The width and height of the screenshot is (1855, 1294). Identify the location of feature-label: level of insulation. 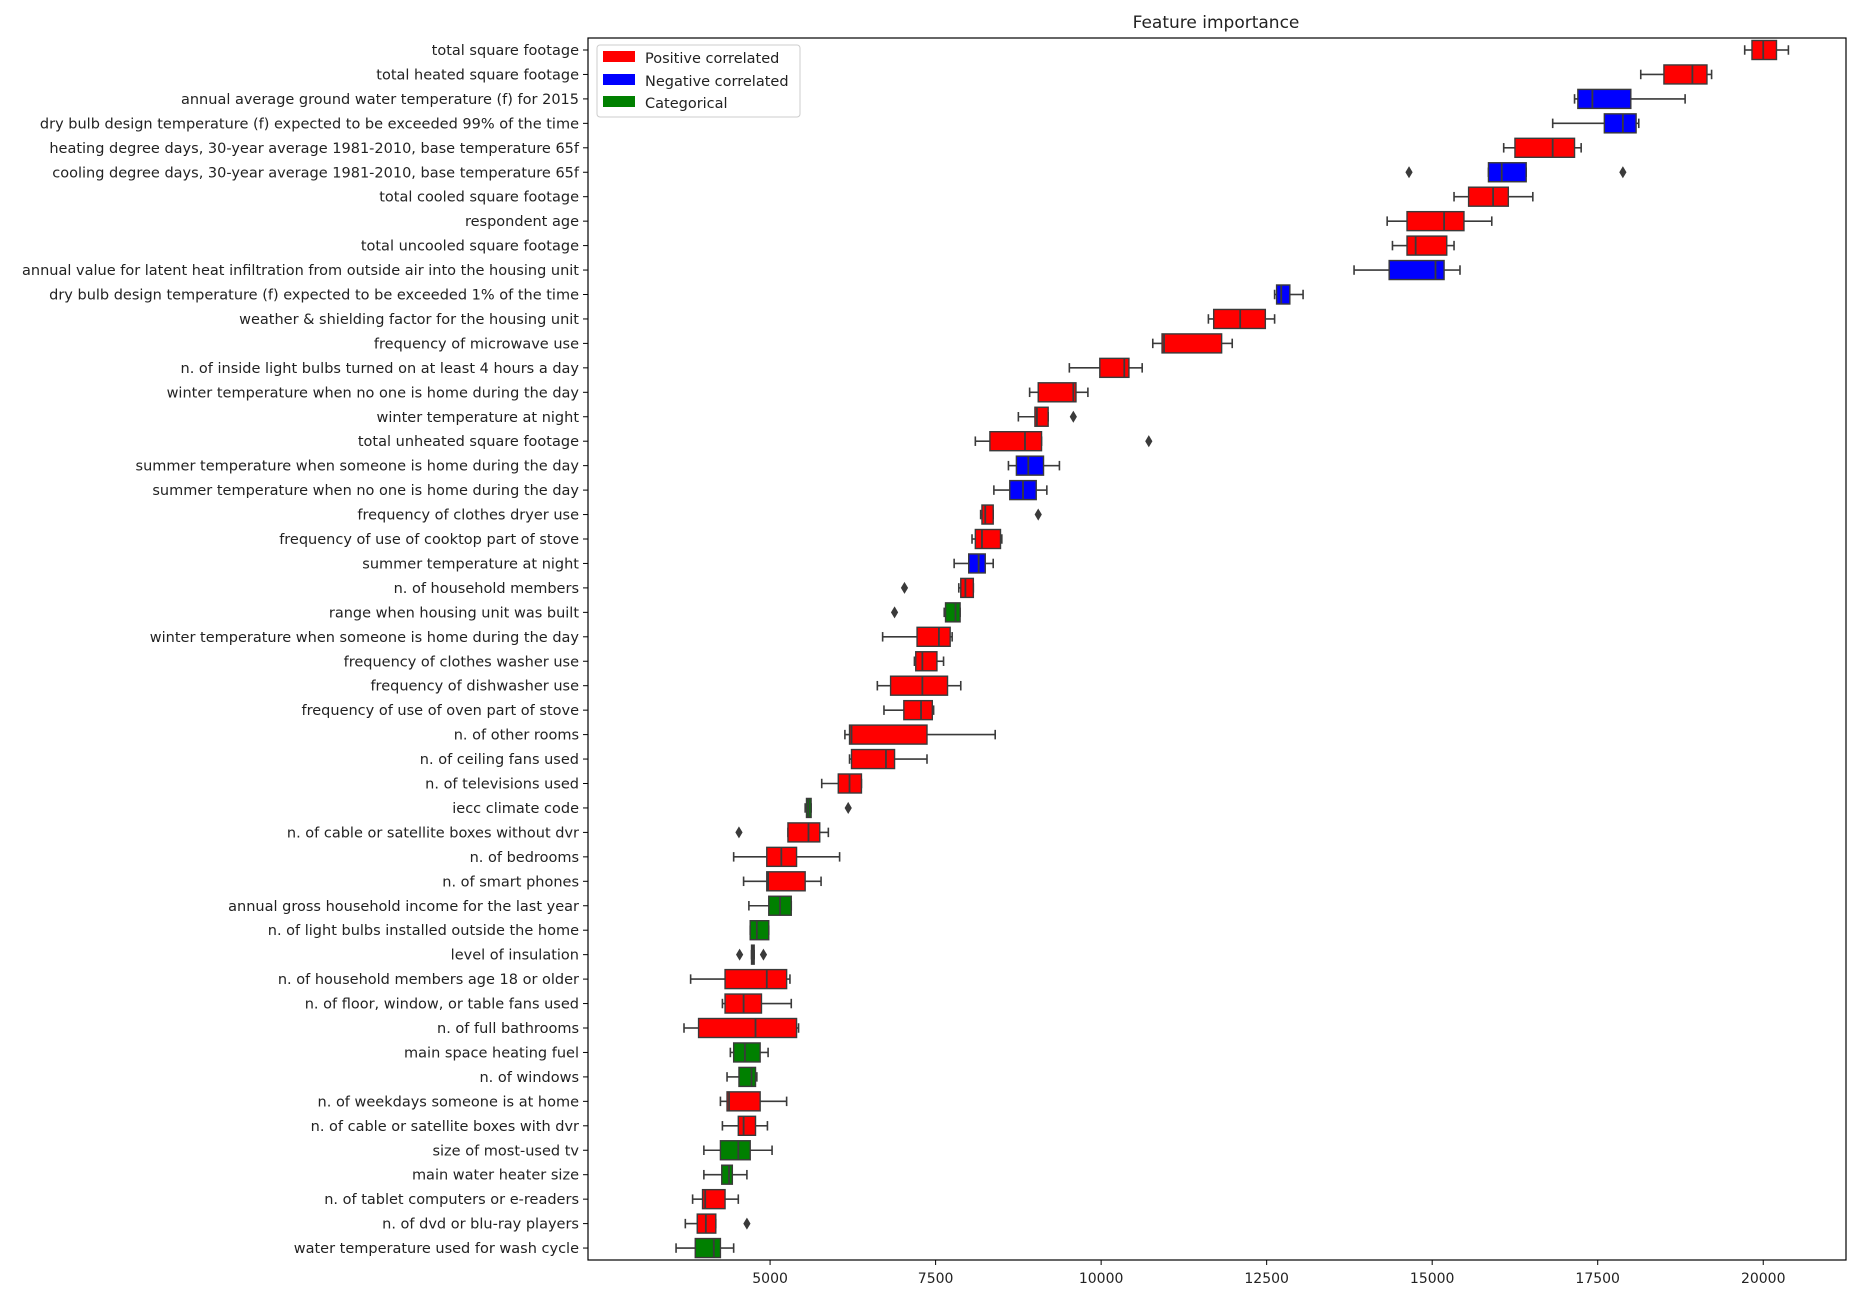
(515, 956).